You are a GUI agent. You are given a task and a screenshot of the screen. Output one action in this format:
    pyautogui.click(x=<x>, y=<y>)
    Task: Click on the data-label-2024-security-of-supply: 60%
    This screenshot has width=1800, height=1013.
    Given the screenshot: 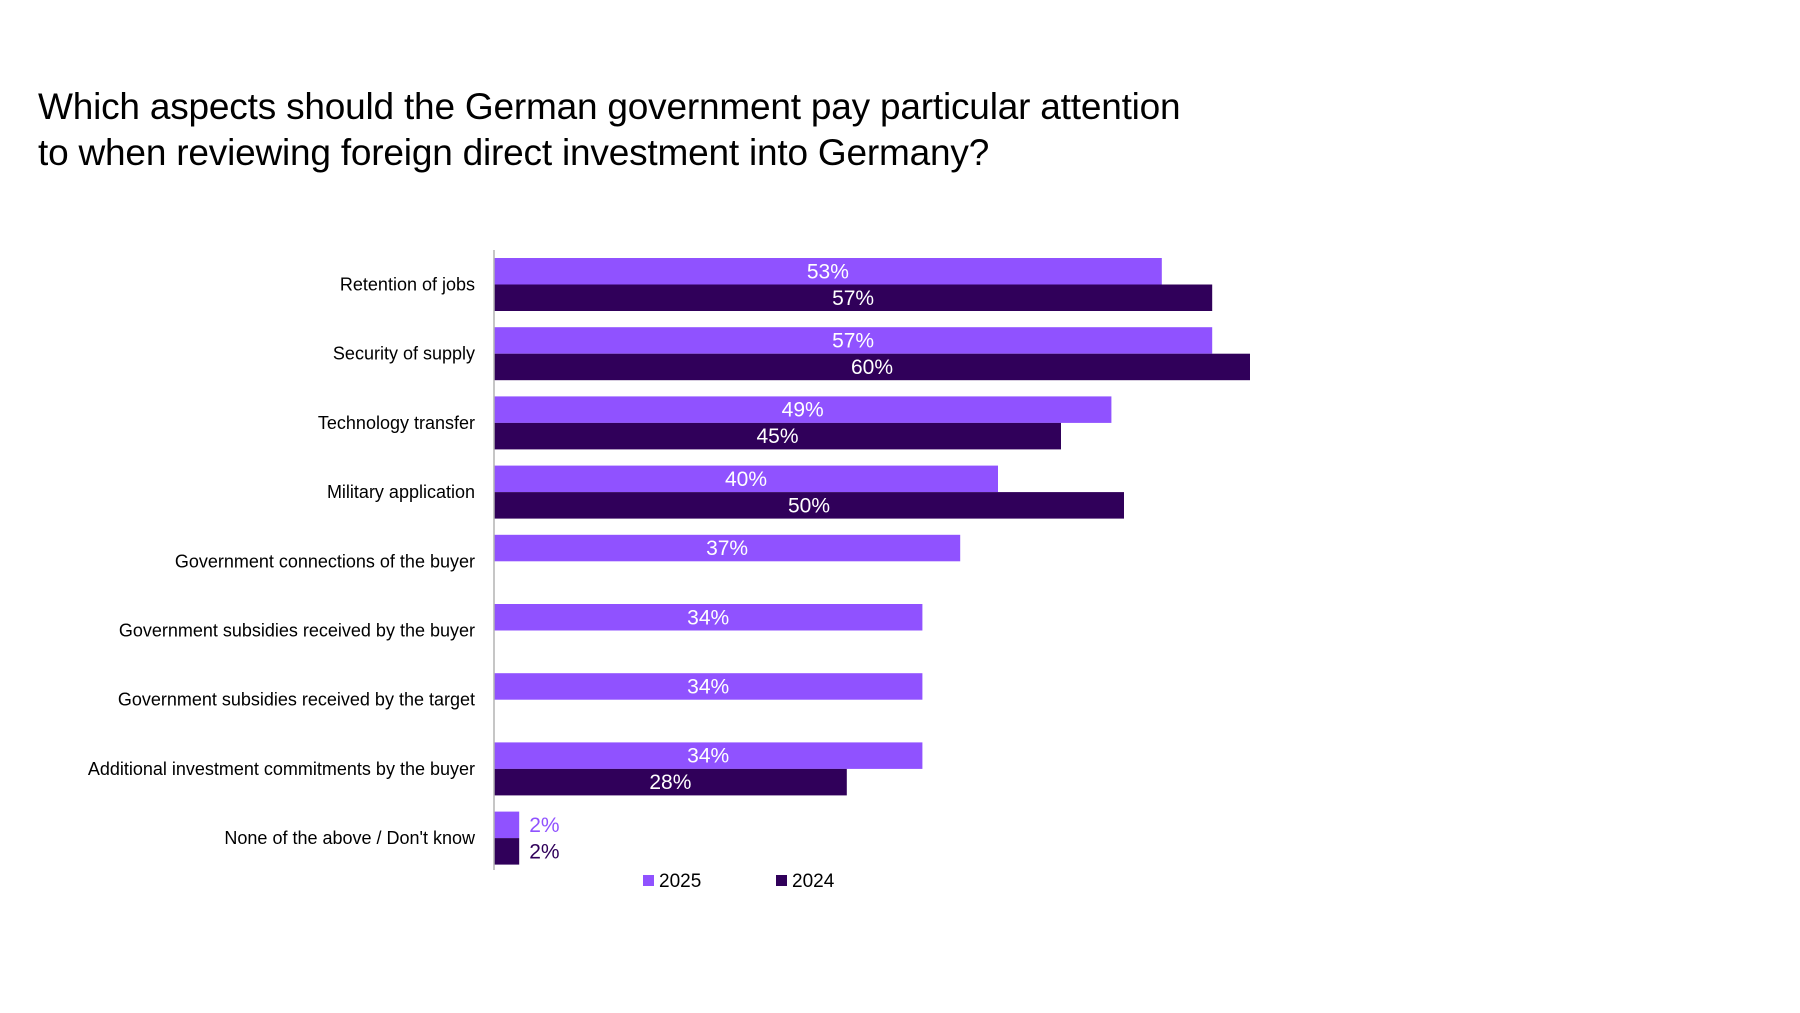 What is the action you would take?
    pyautogui.click(x=872, y=367)
    